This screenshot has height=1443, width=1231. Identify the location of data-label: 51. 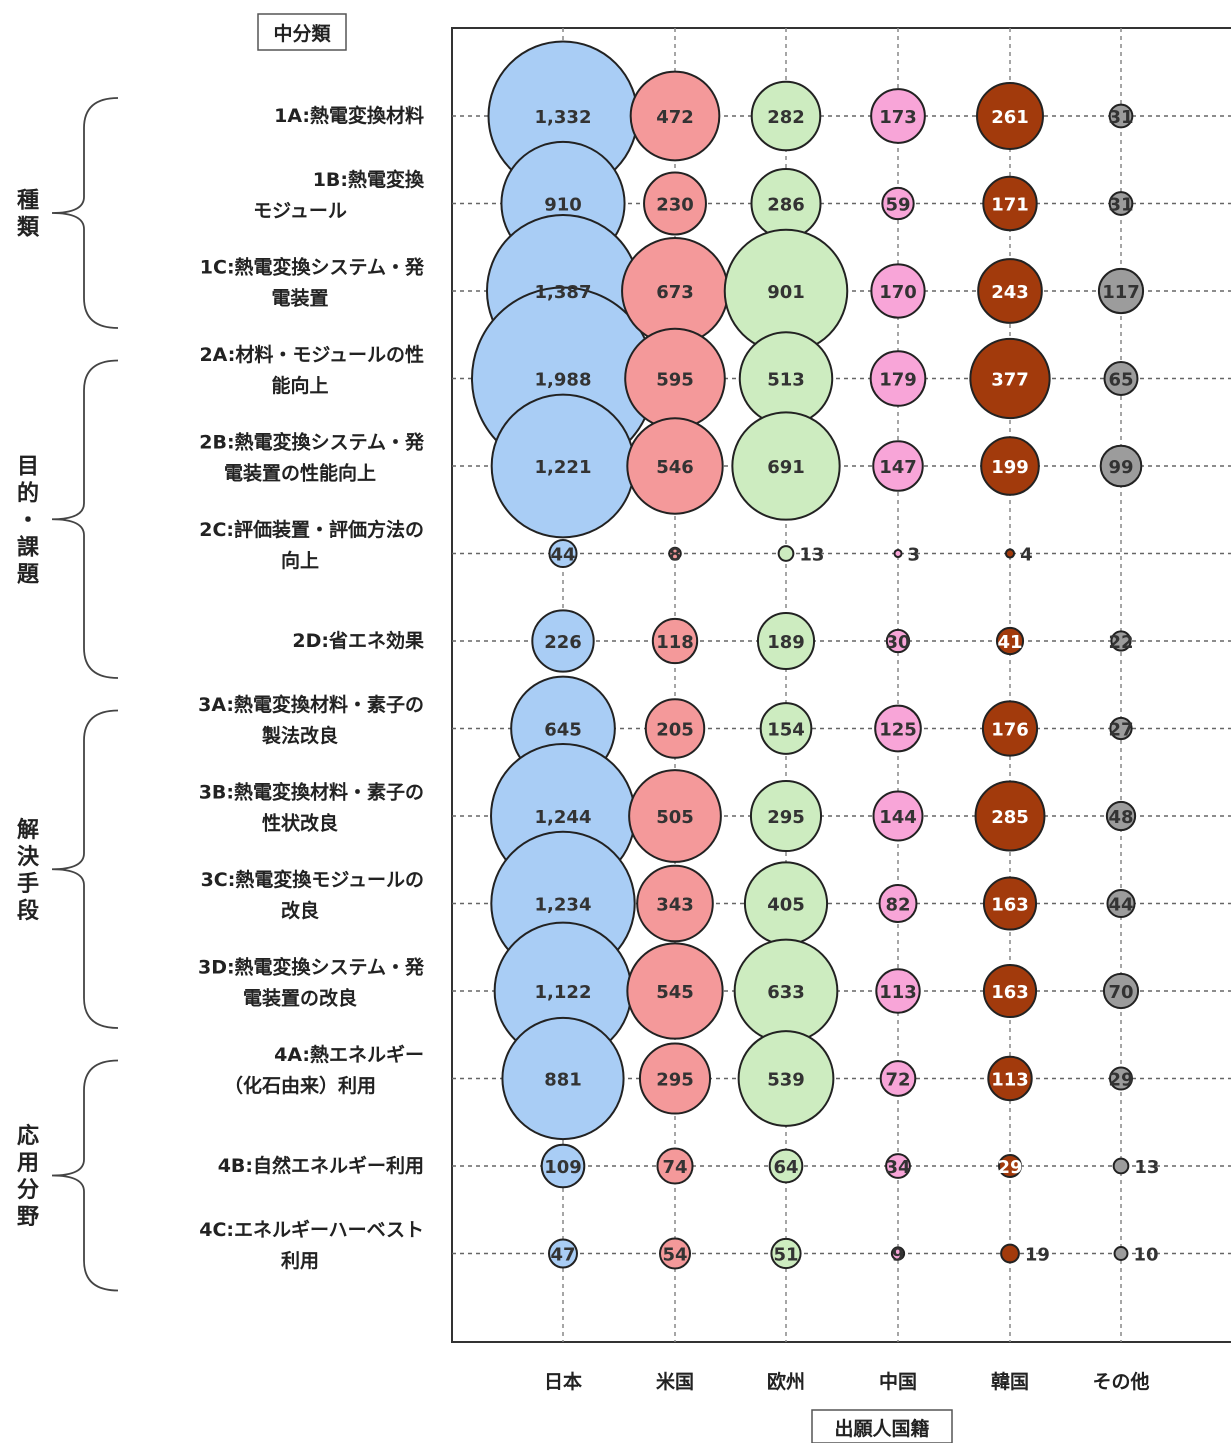
(785, 1255).